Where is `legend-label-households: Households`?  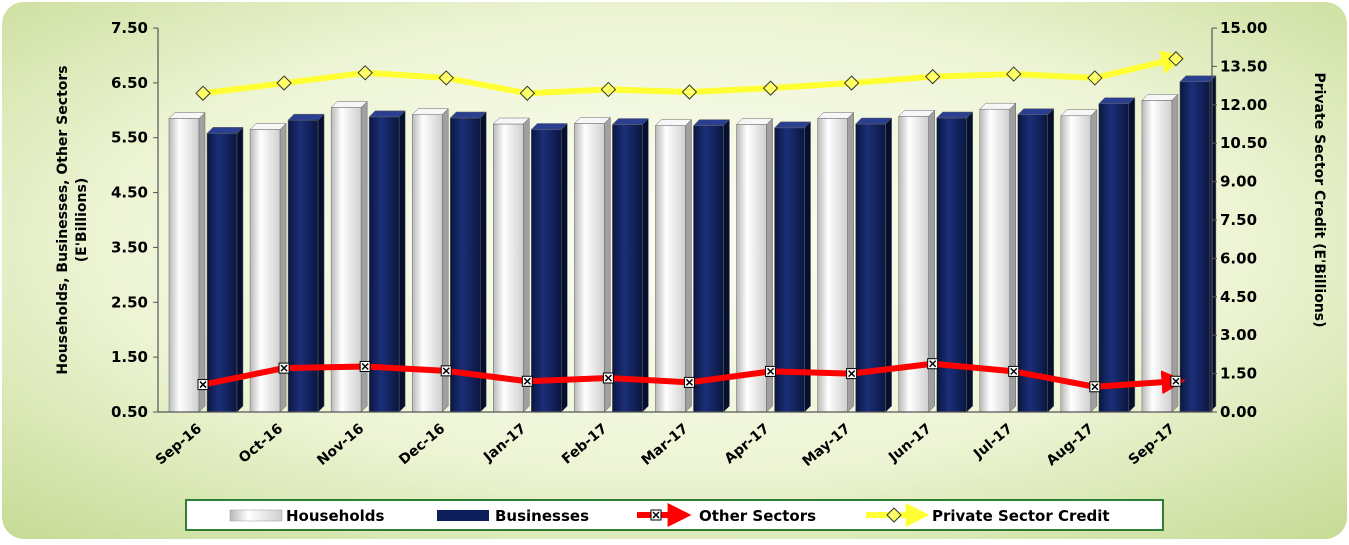
legend-label-households: Households is located at coordinates (335, 516).